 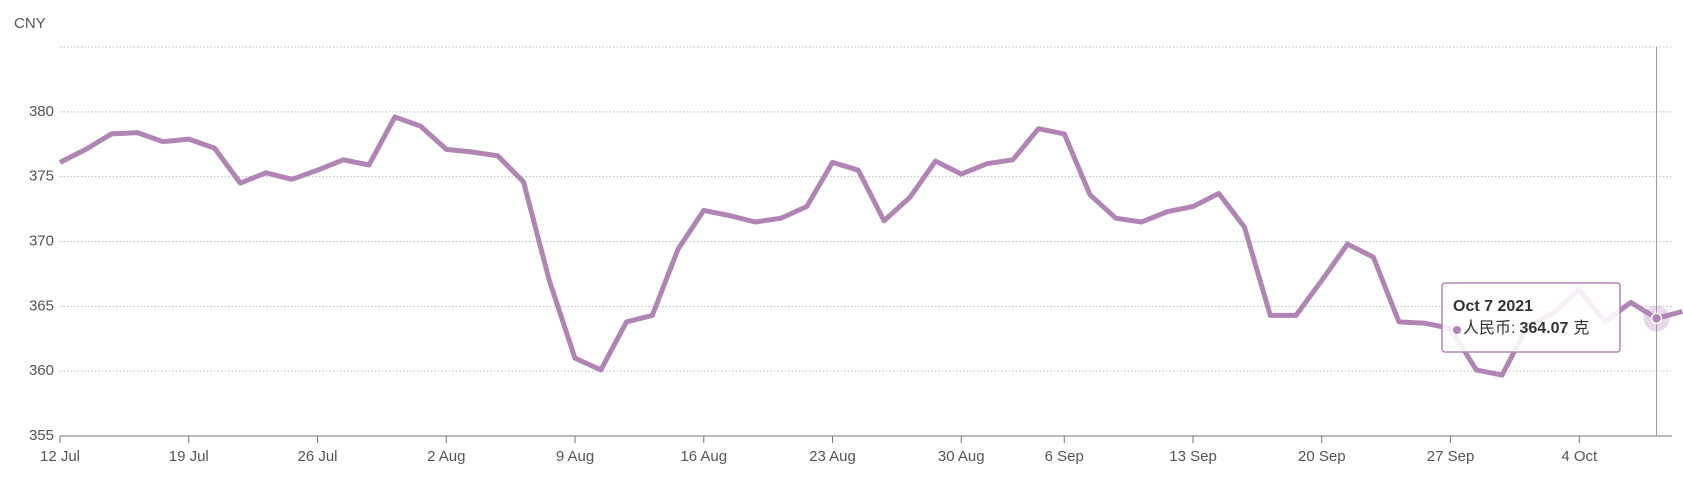 What do you see at coordinates (1193, 456) in the screenshot?
I see `x-tick-label: 13 Sep` at bounding box center [1193, 456].